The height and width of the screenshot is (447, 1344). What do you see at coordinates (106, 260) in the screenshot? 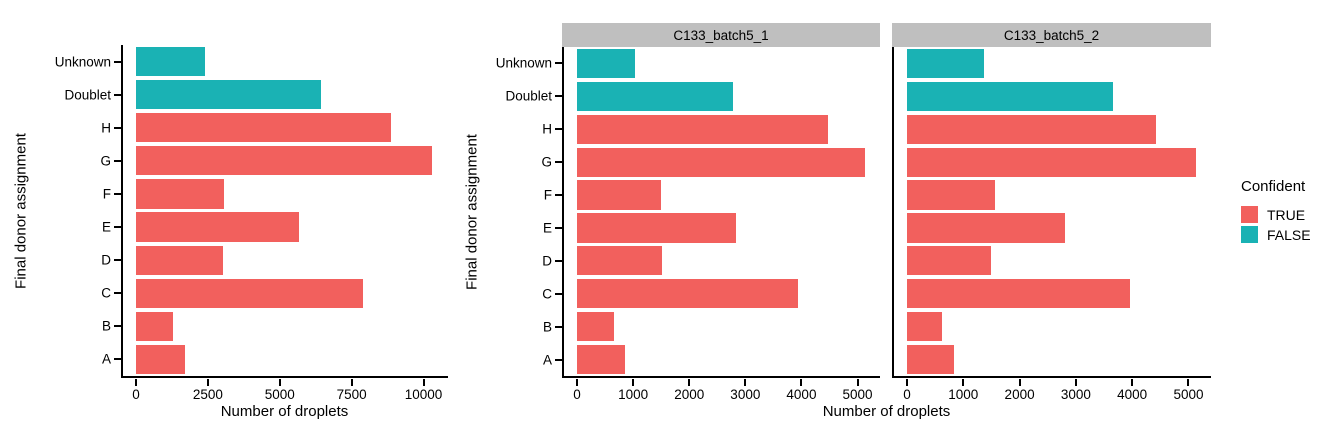
I see `y-tick-label-d: D` at bounding box center [106, 260].